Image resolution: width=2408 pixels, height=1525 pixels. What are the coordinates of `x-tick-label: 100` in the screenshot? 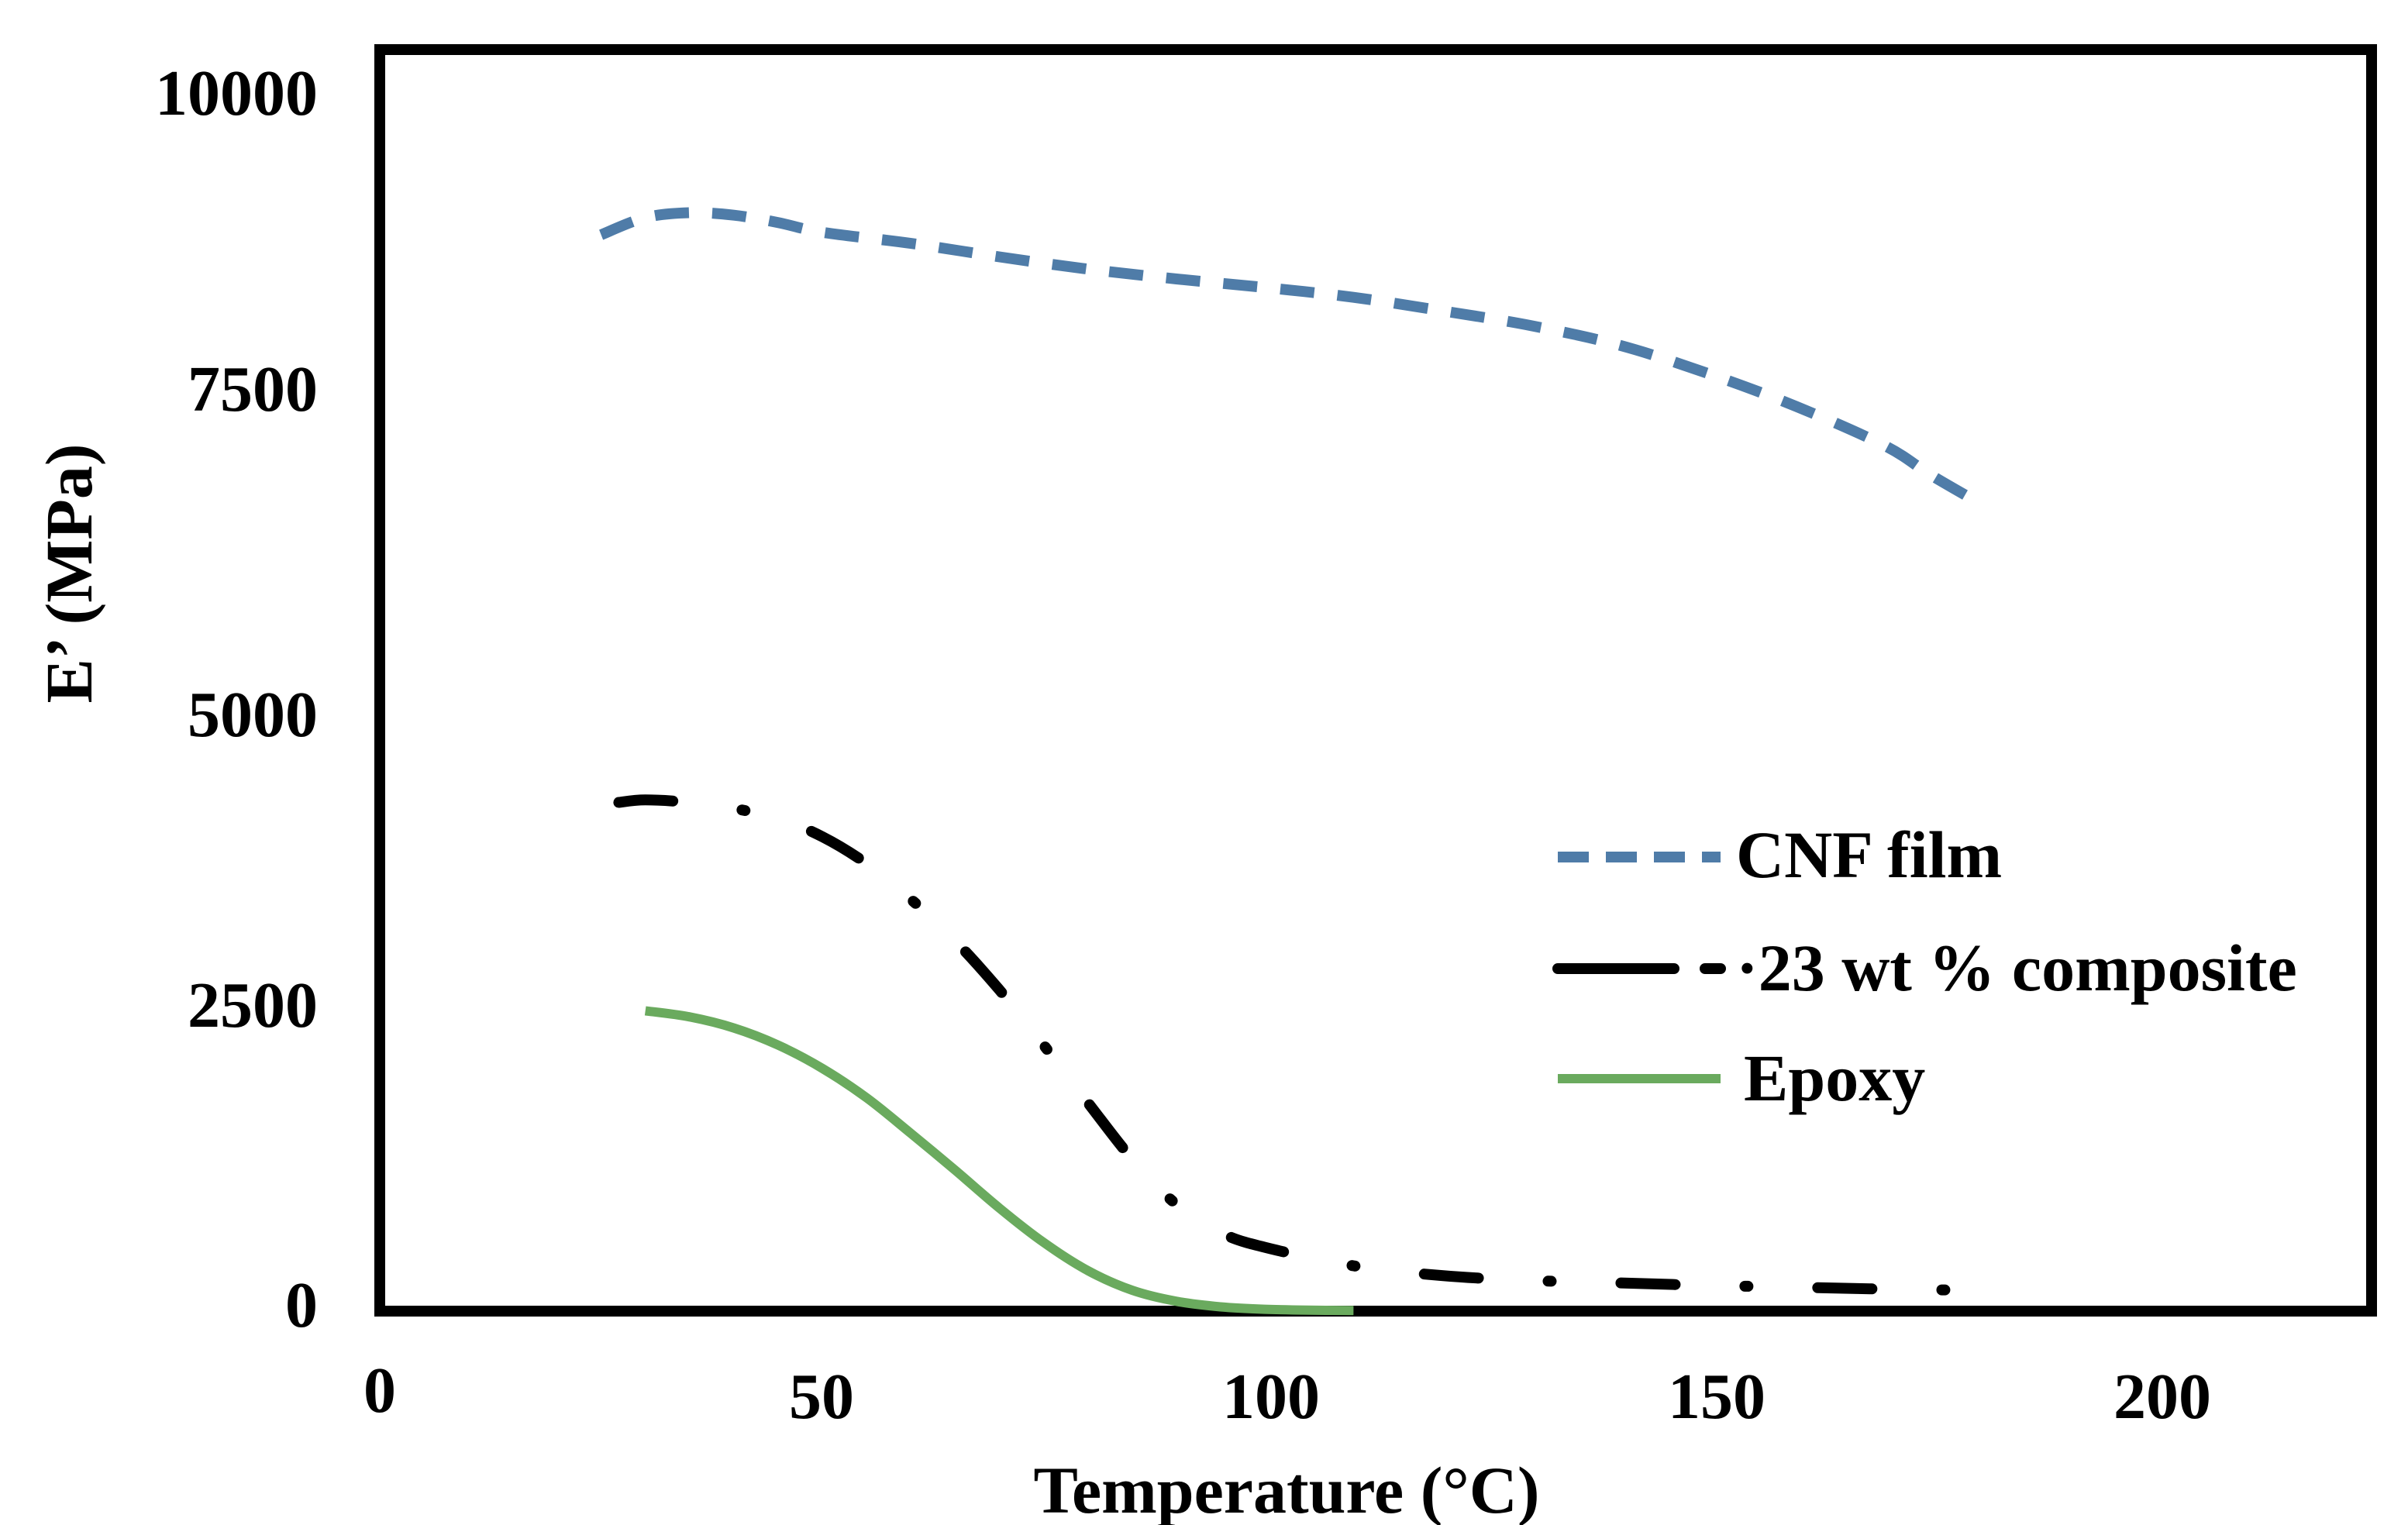 It's located at (1271, 1397).